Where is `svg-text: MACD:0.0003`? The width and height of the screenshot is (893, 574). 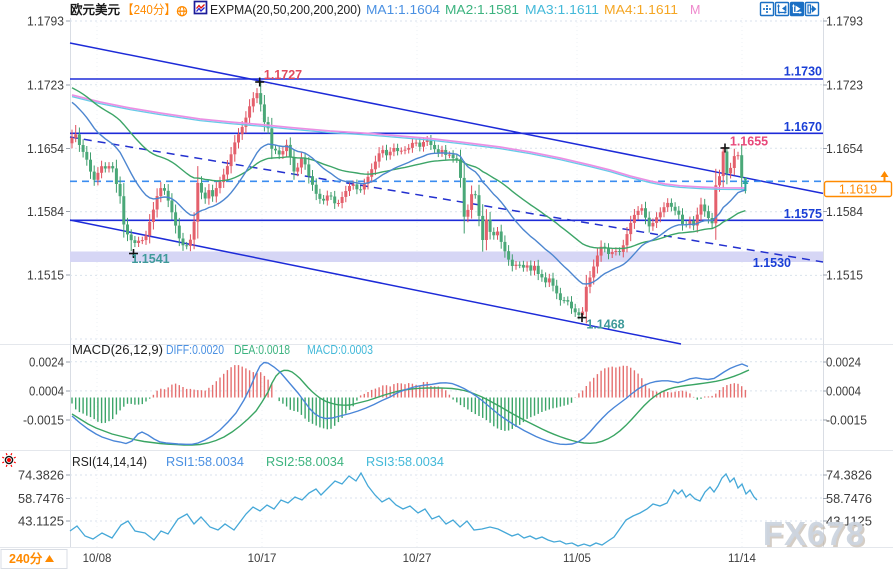
svg-text: MACD:0.0003 is located at coordinates (340, 350).